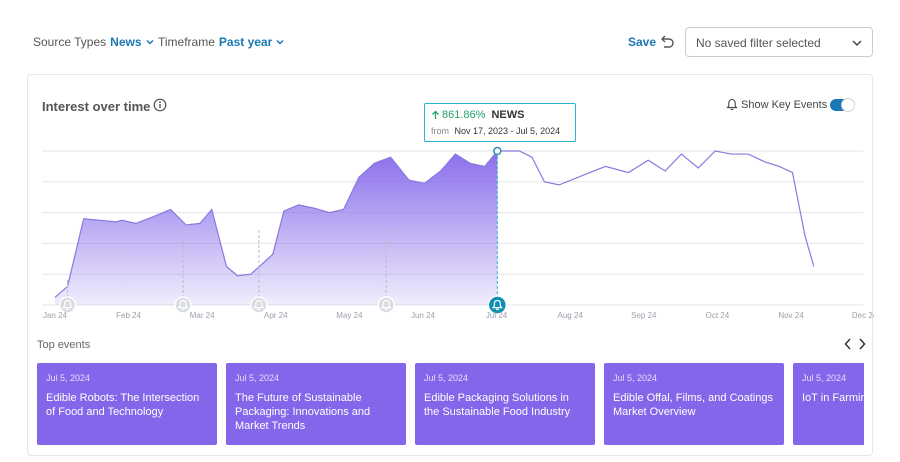  What do you see at coordinates (186, 42) in the screenshot?
I see `timeframe-label: Timeframe` at bounding box center [186, 42].